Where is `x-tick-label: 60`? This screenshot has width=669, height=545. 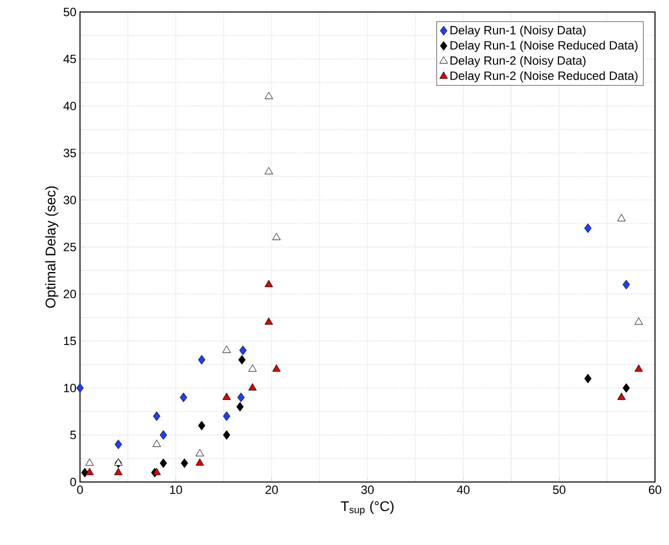 x-tick-label: 60 is located at coordinates (655, 490).